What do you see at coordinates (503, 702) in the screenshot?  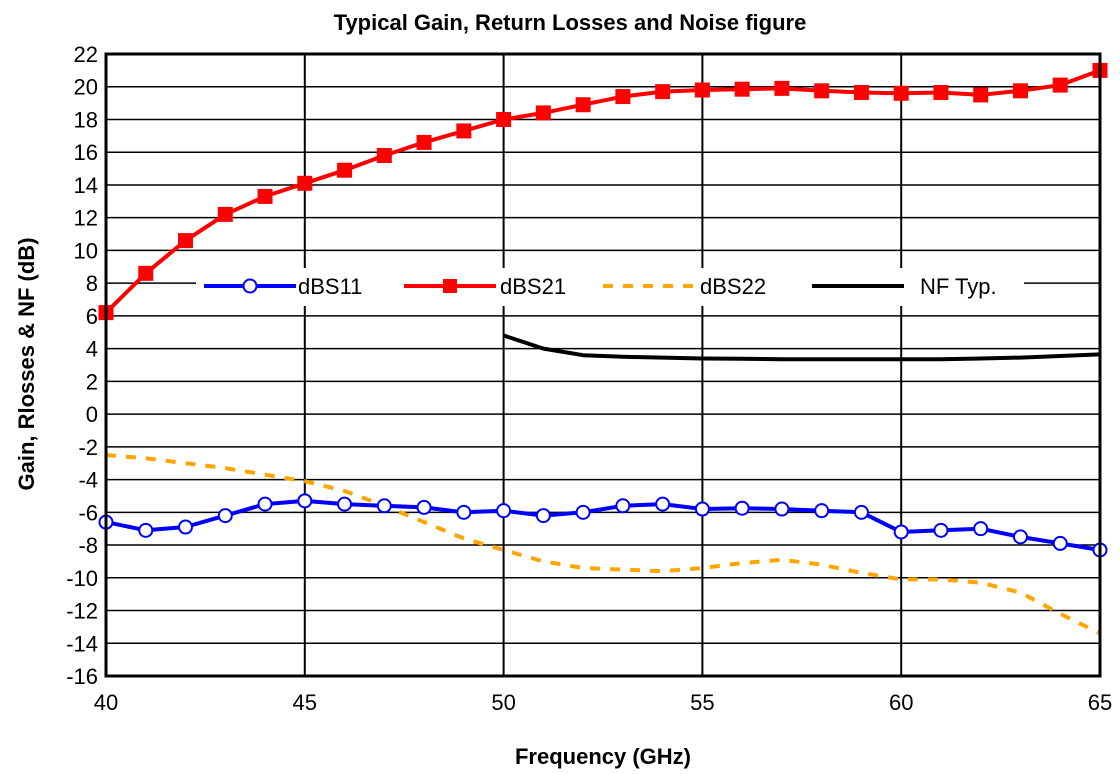 I see `x-tick-label: 50` at bounding box center [503, 702].